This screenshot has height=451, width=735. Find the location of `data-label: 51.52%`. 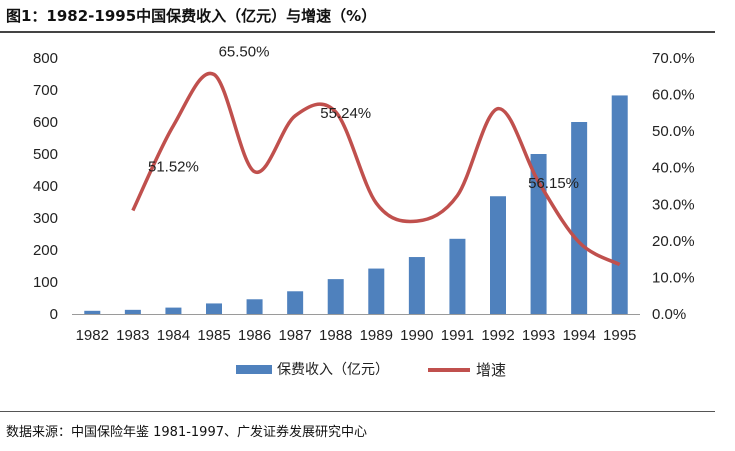

data-label: 51.52% is located at coordinates (173, 167).